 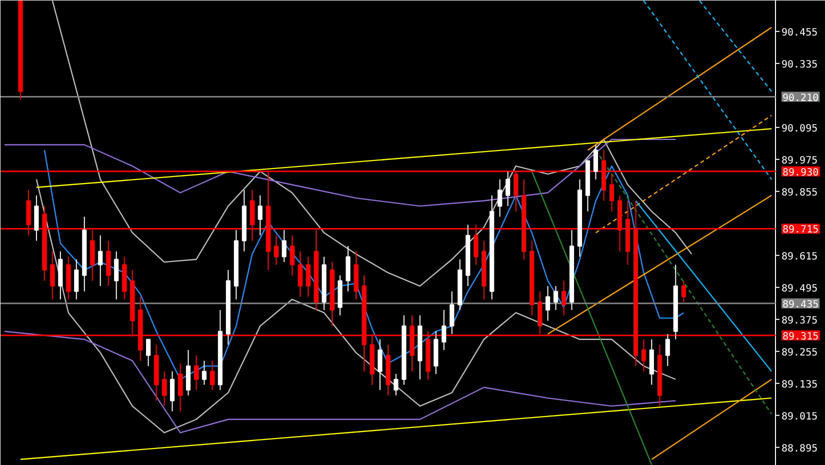 What do you see at coordinates (800, 160) in the screenshot?
I see `y-tick-label: 89.975` at bounding box center [800, 160].